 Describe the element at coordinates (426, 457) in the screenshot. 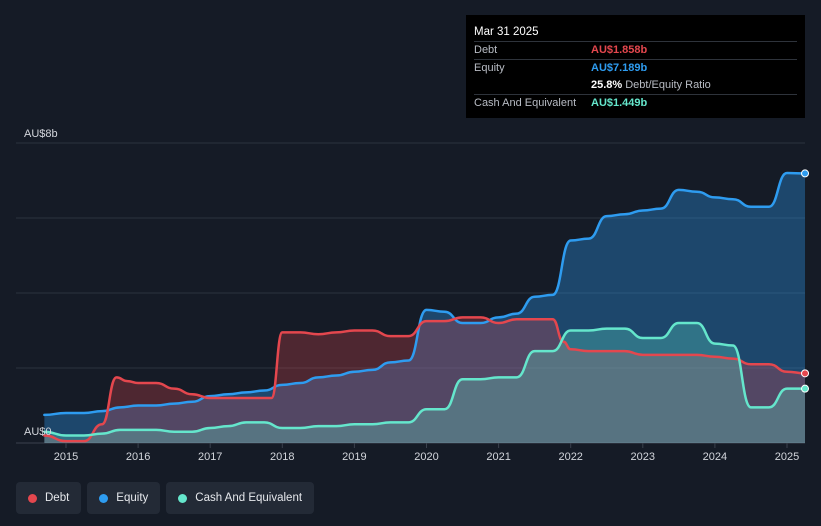

I see `x-tick-label-2020: 2020` at that location.